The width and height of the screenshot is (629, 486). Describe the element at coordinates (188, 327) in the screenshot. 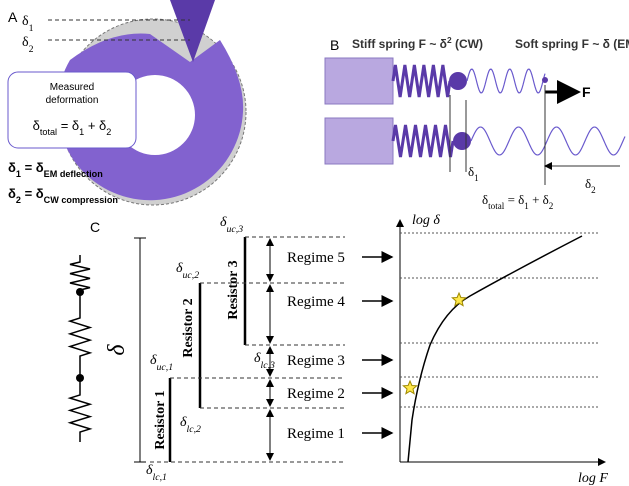

I see `resistor-label: Resistor 2` at that location.